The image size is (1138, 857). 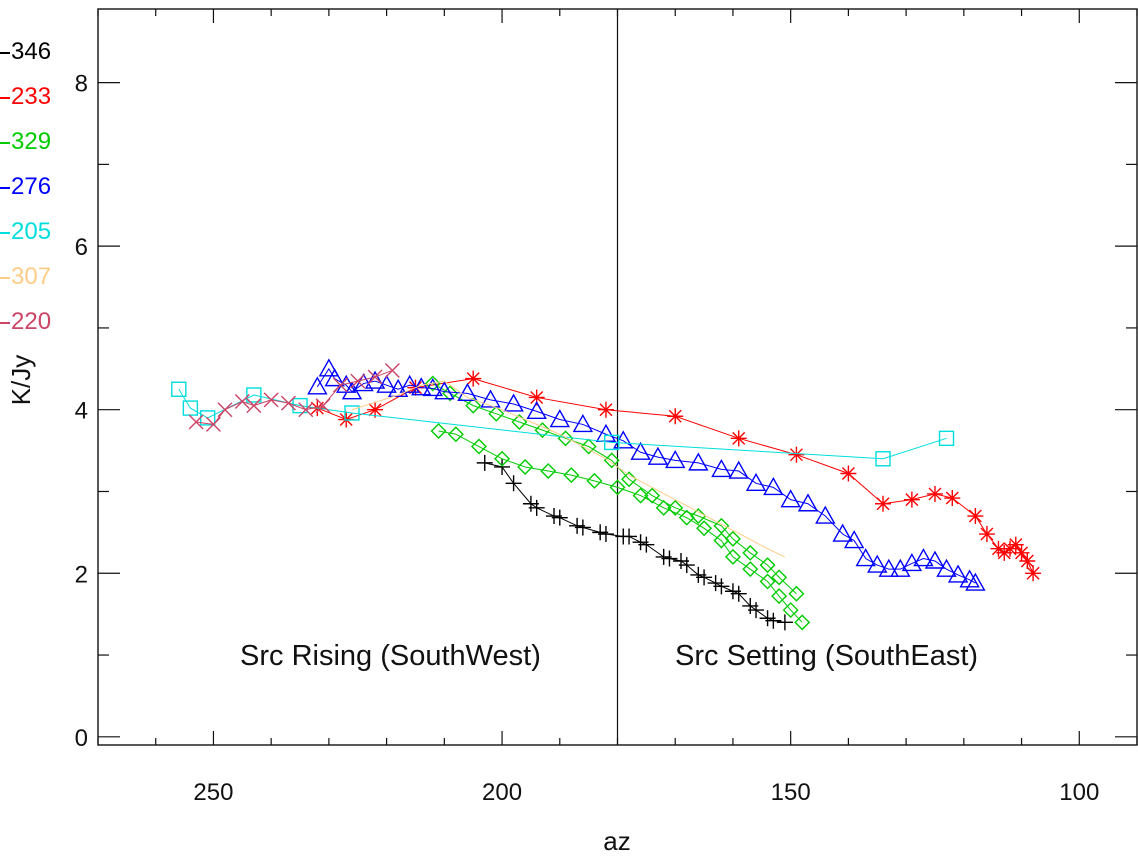 I want to click on y-tick-labels: 0 2 4 6 8, so click(x=81, y=411).